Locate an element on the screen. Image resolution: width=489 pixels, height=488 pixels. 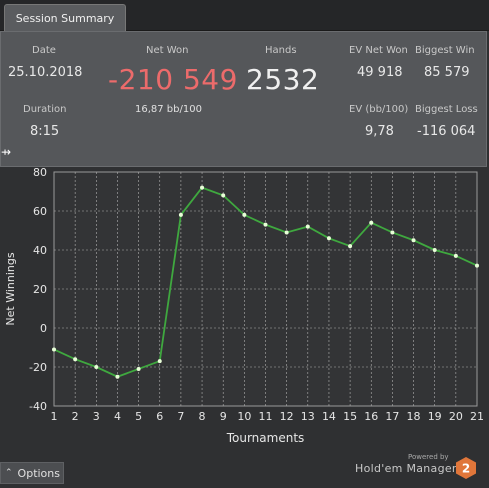
y-tick-label: 80 is located at coordinates (40, 173).